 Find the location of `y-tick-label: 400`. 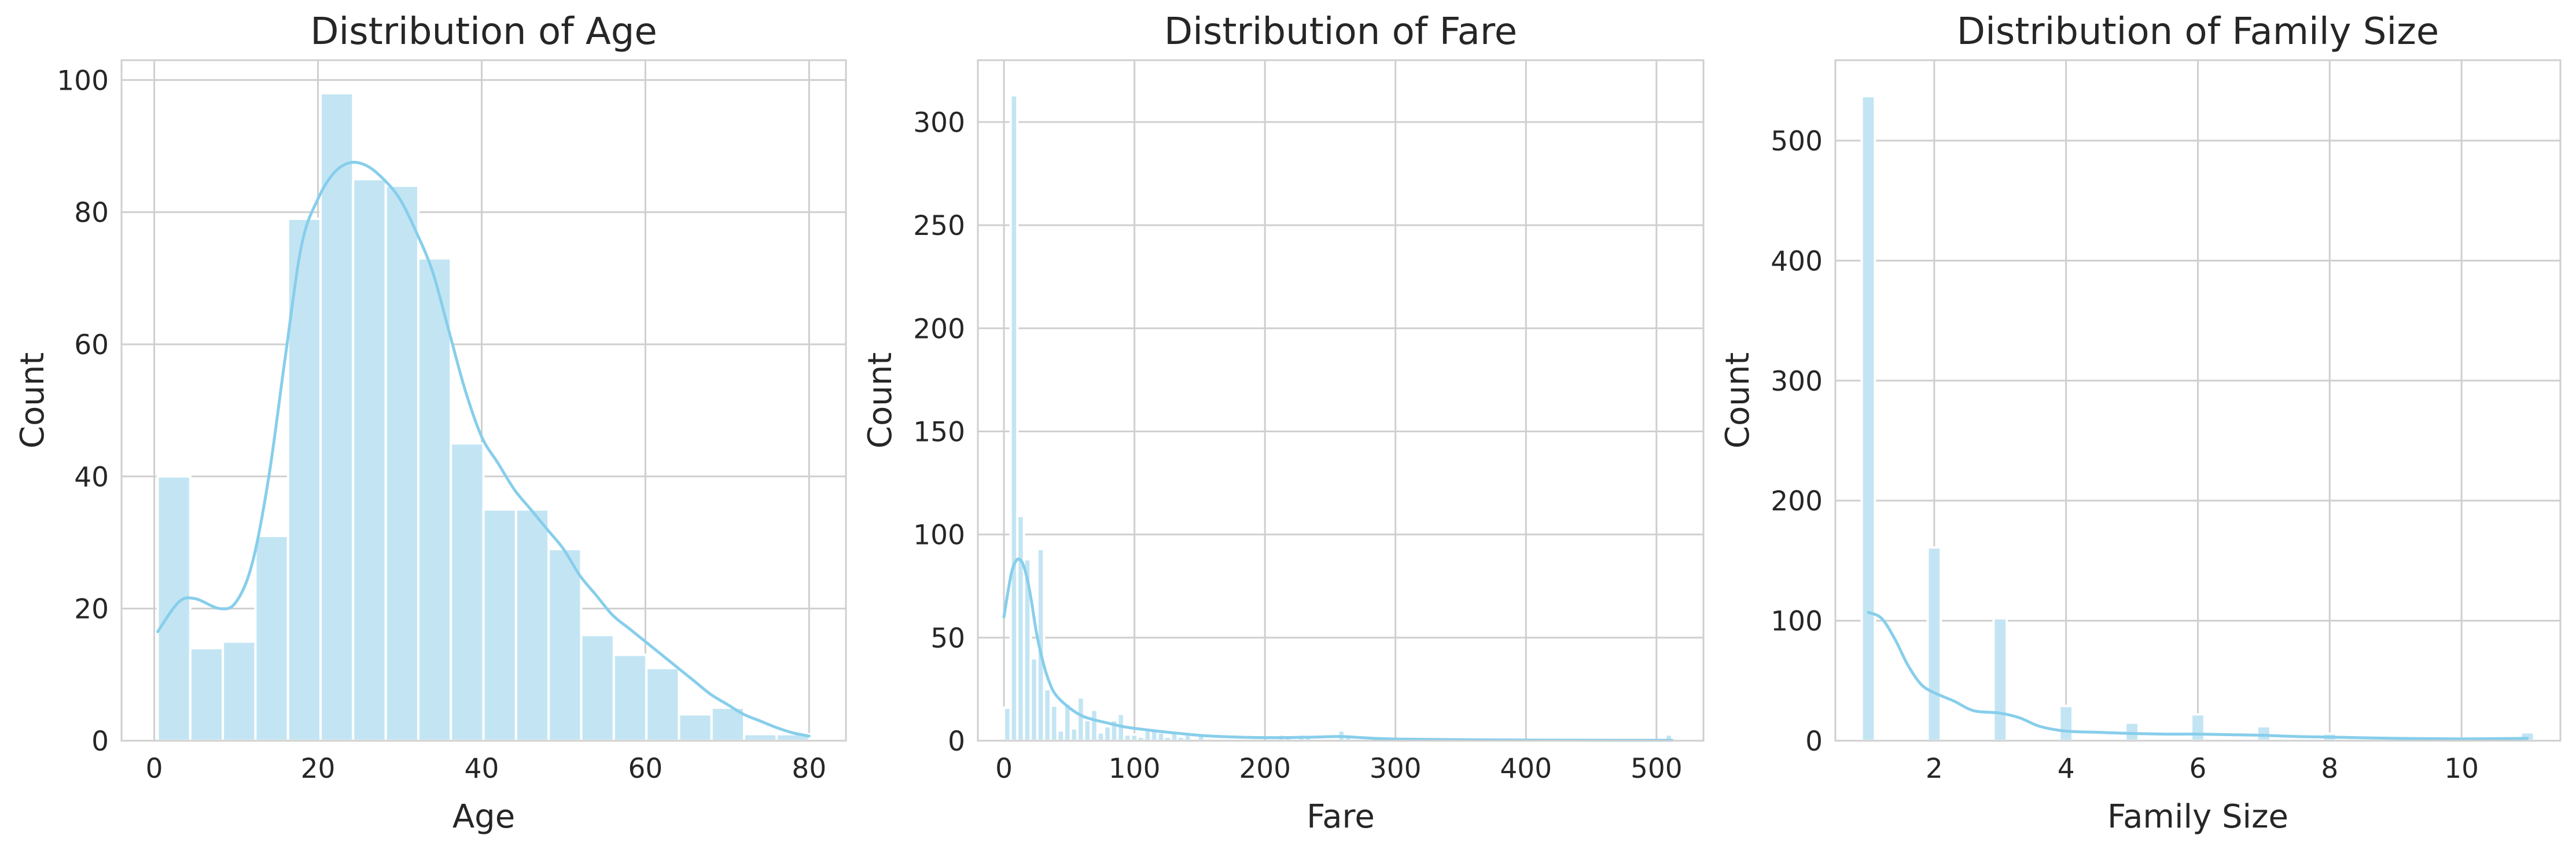

y-tick-label: 400 is located at coordinates (1797, 261).